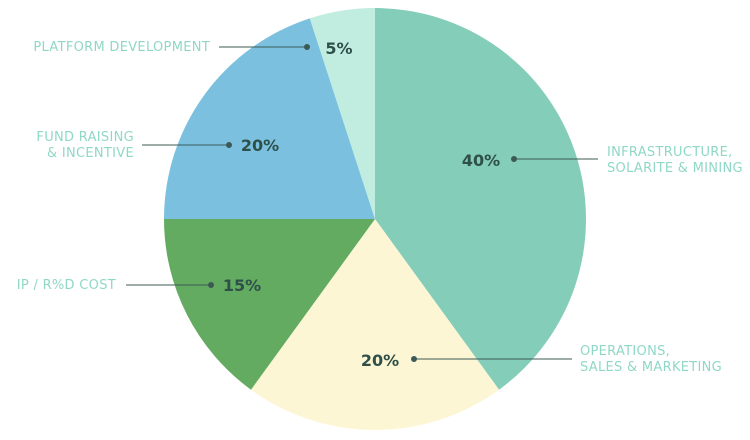 Image resolution: width=750 pixels, height=440 pixels. I want to click on category-label-line: FUND RAISING, so click(85, 137).